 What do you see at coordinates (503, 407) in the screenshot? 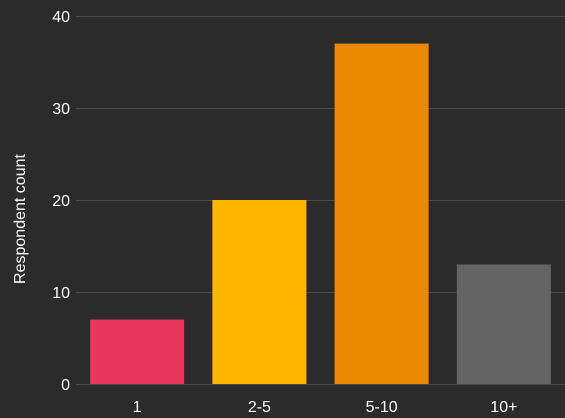
I see `x-tick-label: 10+` at bounding box center [503, 407].